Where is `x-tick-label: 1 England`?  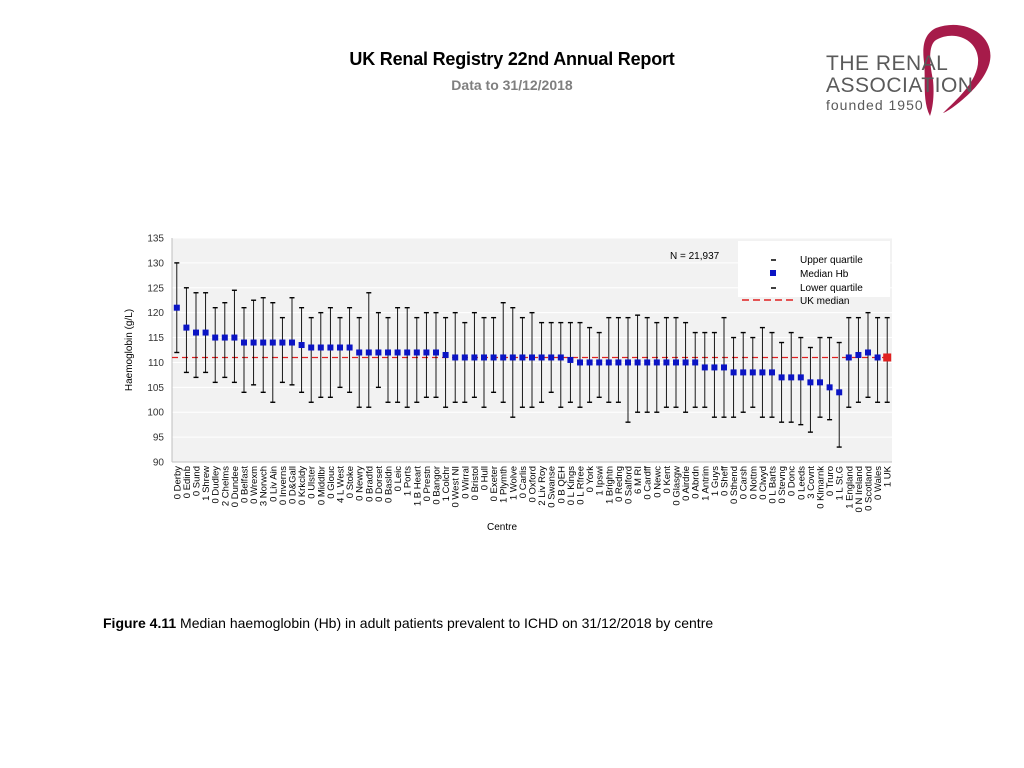
x-tick-label: 1 England is located at coordinates (849, 487).